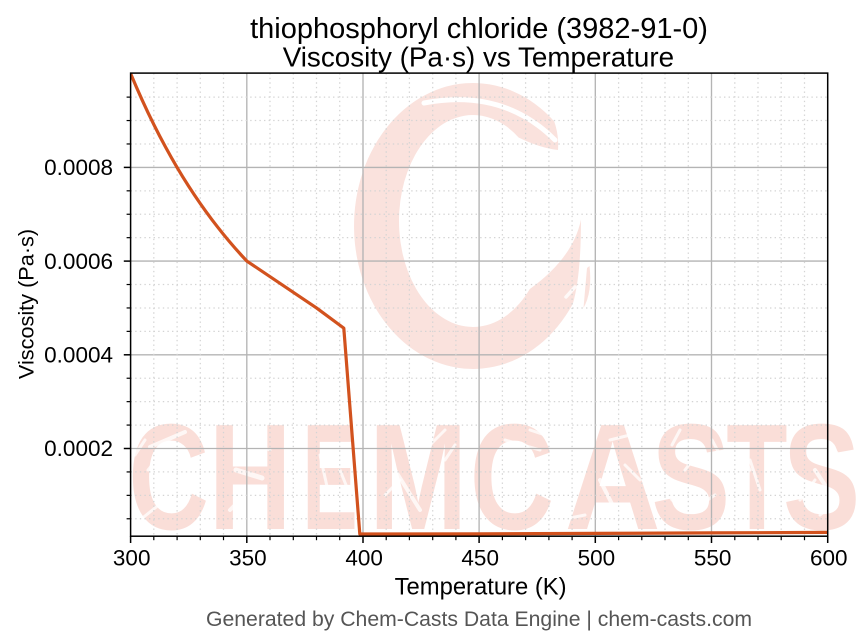 The width and height of the screenshot is (863, 644). Describe the element at coordinates (829, 558) in the screenshot. I see `svg-text: 600` at that location.